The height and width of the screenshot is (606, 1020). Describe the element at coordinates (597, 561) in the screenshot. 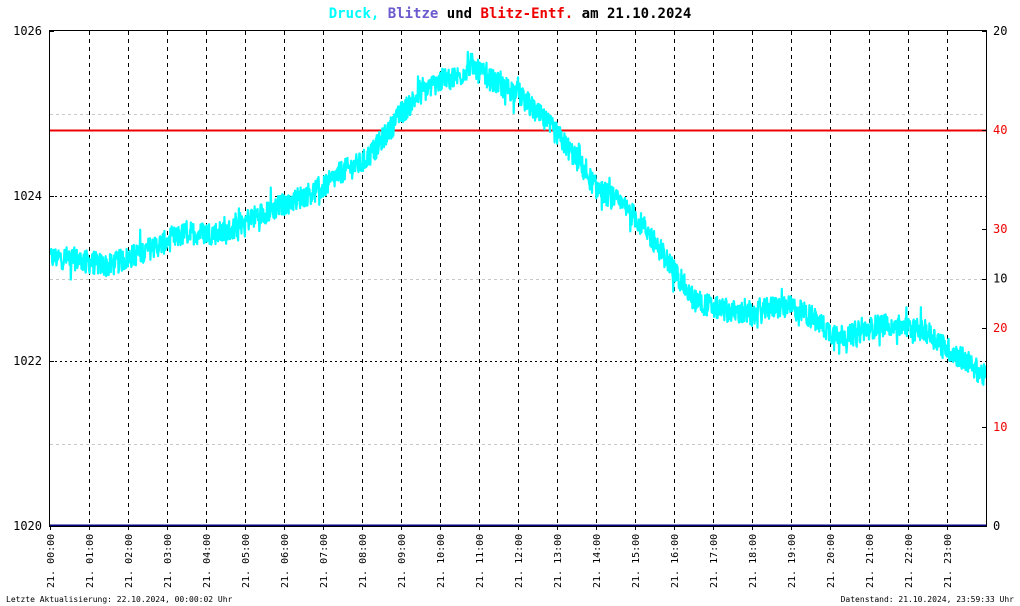

I see `x-tick-label: 21. 14:00` at that location.